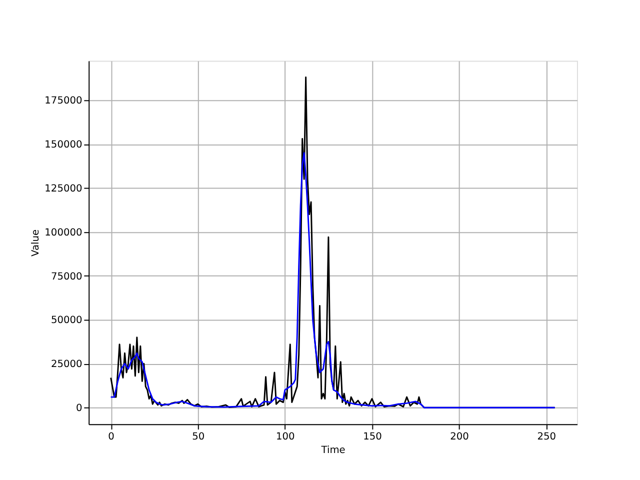  What do you see at coordinates (372, 436) in the screenshot?
I see `x-tick-label: 150` at bounding box center [372, 436].